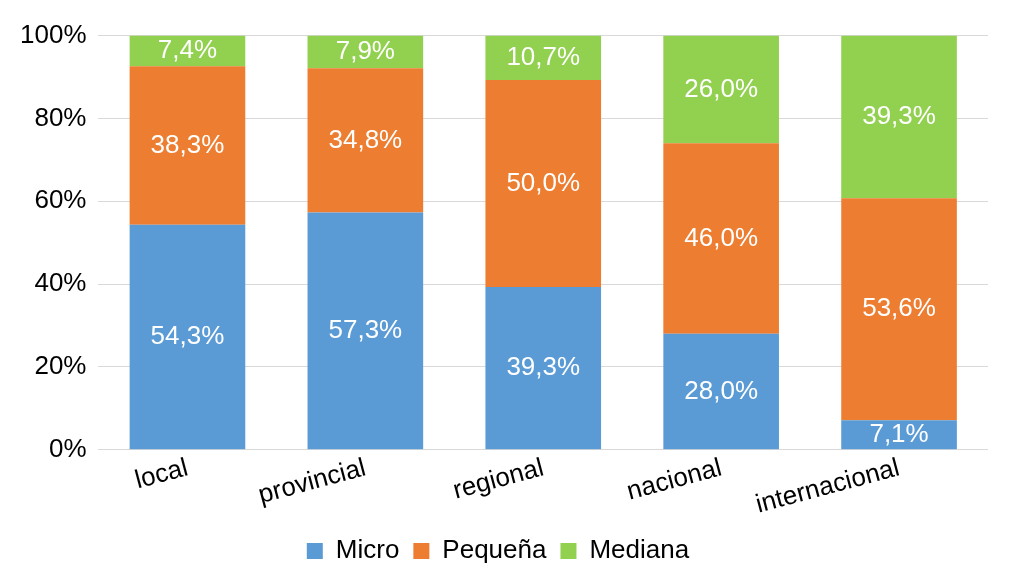 Image resolution: width=1017 pixels, height=582 pixels. What do you see at coordinates (498, 478) in the screenshot?
I see `x-tick-label: regional` at bounding box center [498, 478].